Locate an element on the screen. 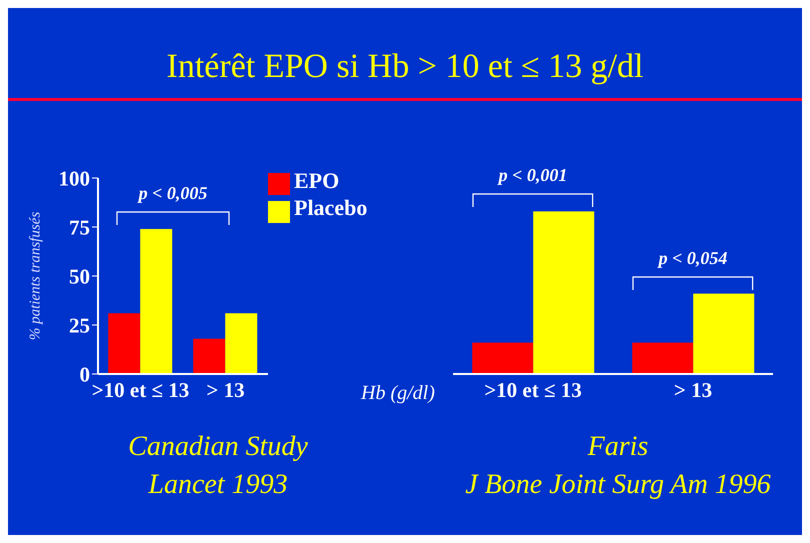 Image resolution: width=810 pixels, height=543 pixels. y-tick-label: 100 is located at coordinates (74, 178).